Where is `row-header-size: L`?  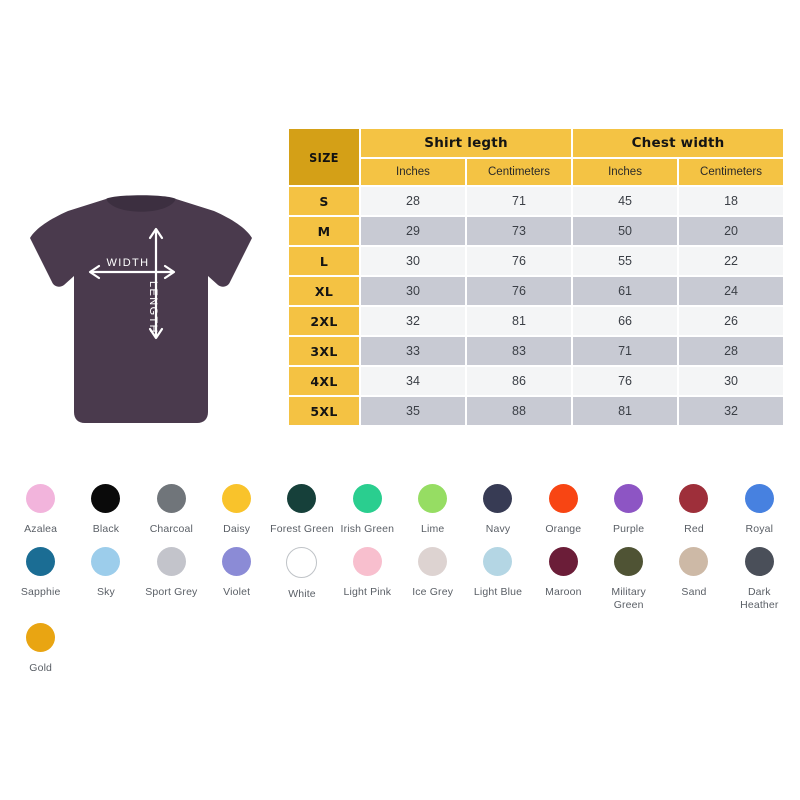
row-header-size: L is located at coordinates (324, 261).